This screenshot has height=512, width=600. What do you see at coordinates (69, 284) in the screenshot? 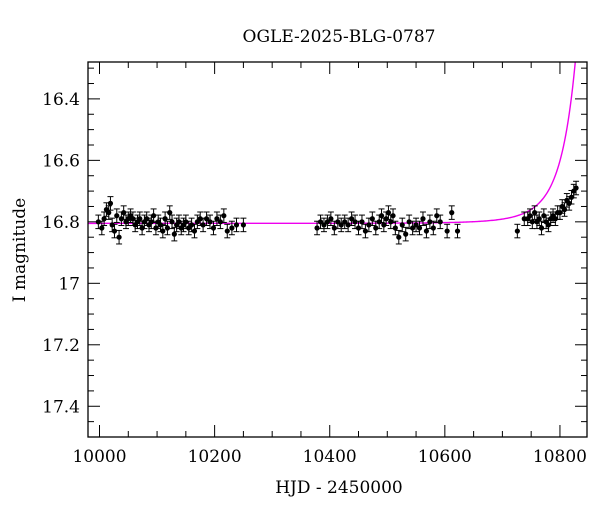
I see `y-tick-label: 17` at bounding box center [69, 284].